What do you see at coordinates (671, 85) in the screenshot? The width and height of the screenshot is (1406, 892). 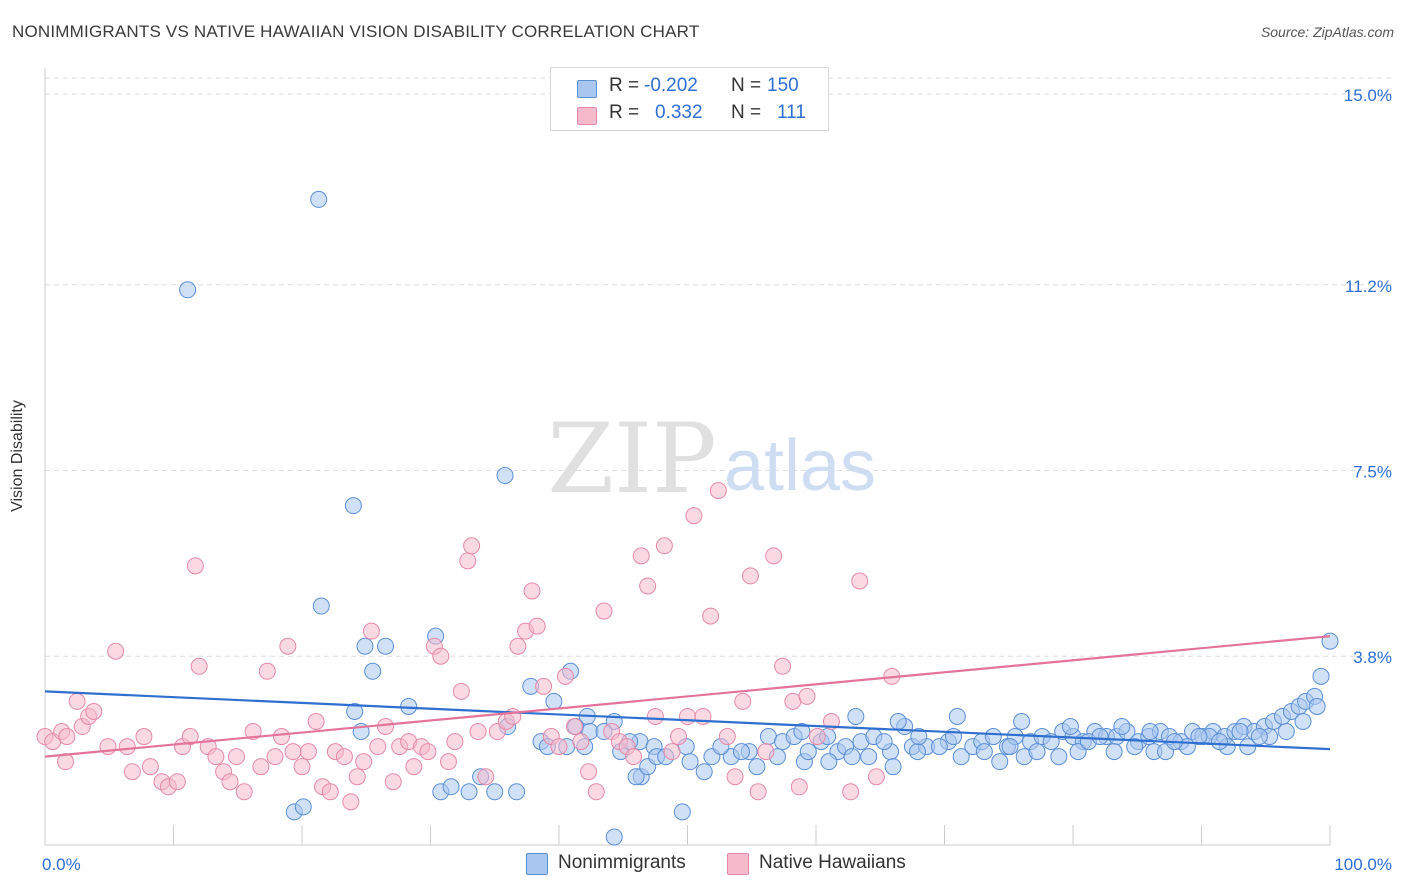 I see `legend-r-value: -0.202` at bounding box center [671, 85].